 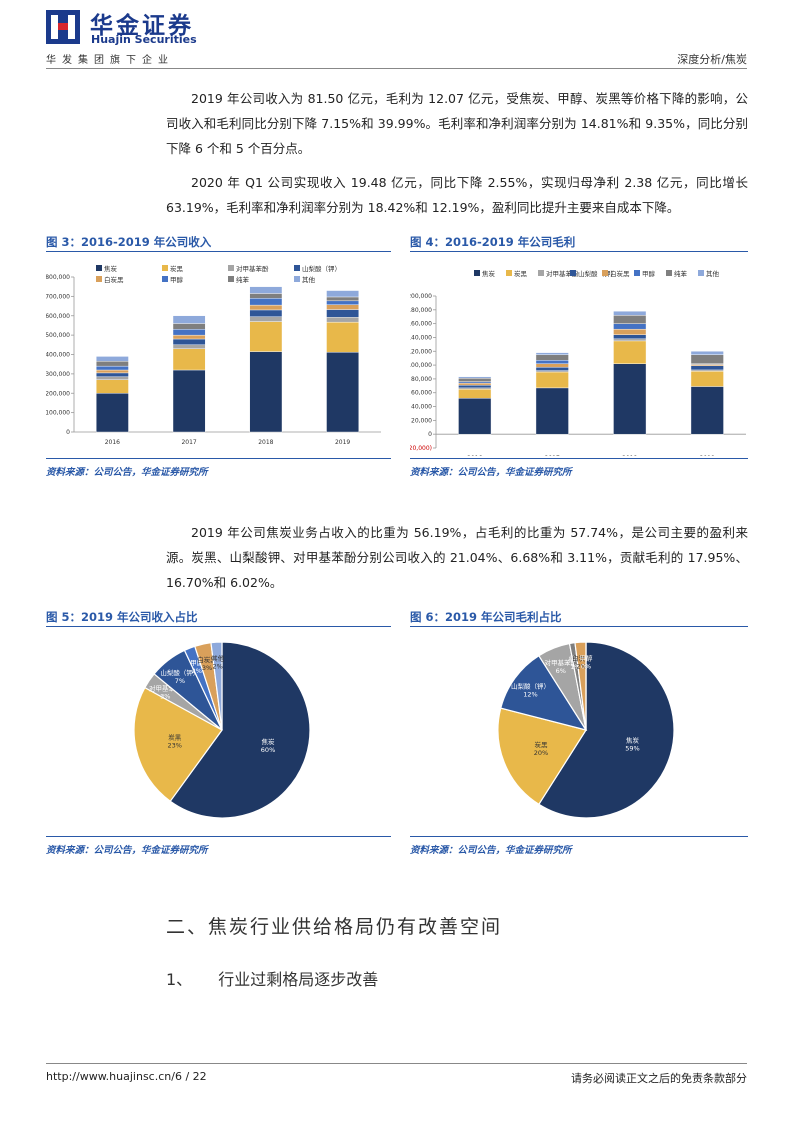 What do you see at coordinates (321, 268) in the screenshot?
I see `legend-label: 山梨酸（钾）` at bounding box center [321, 268].